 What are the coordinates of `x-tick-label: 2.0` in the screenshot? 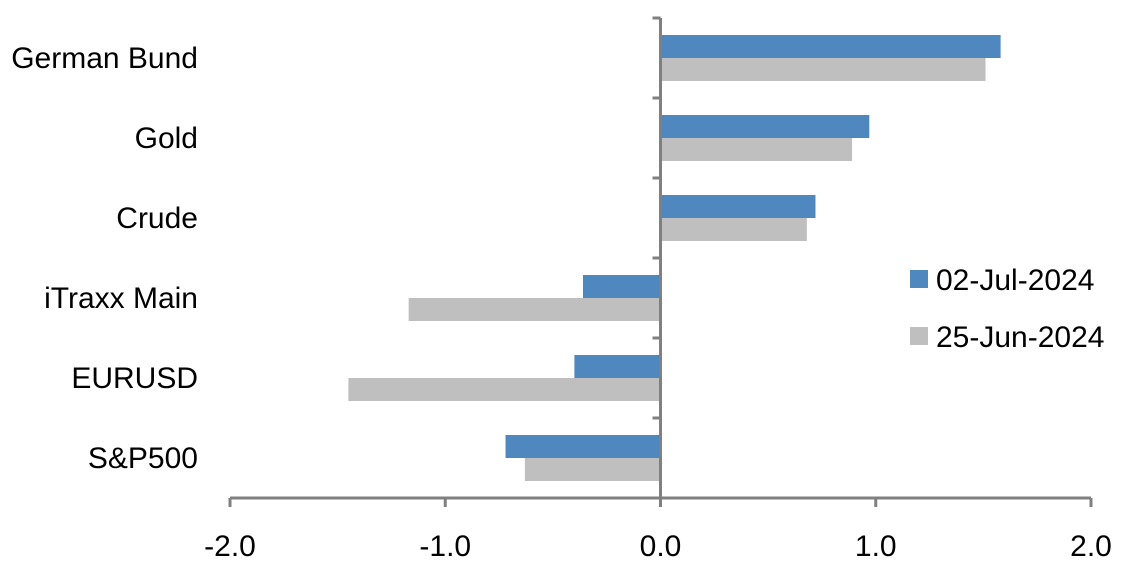 It's located at (1091, 546).